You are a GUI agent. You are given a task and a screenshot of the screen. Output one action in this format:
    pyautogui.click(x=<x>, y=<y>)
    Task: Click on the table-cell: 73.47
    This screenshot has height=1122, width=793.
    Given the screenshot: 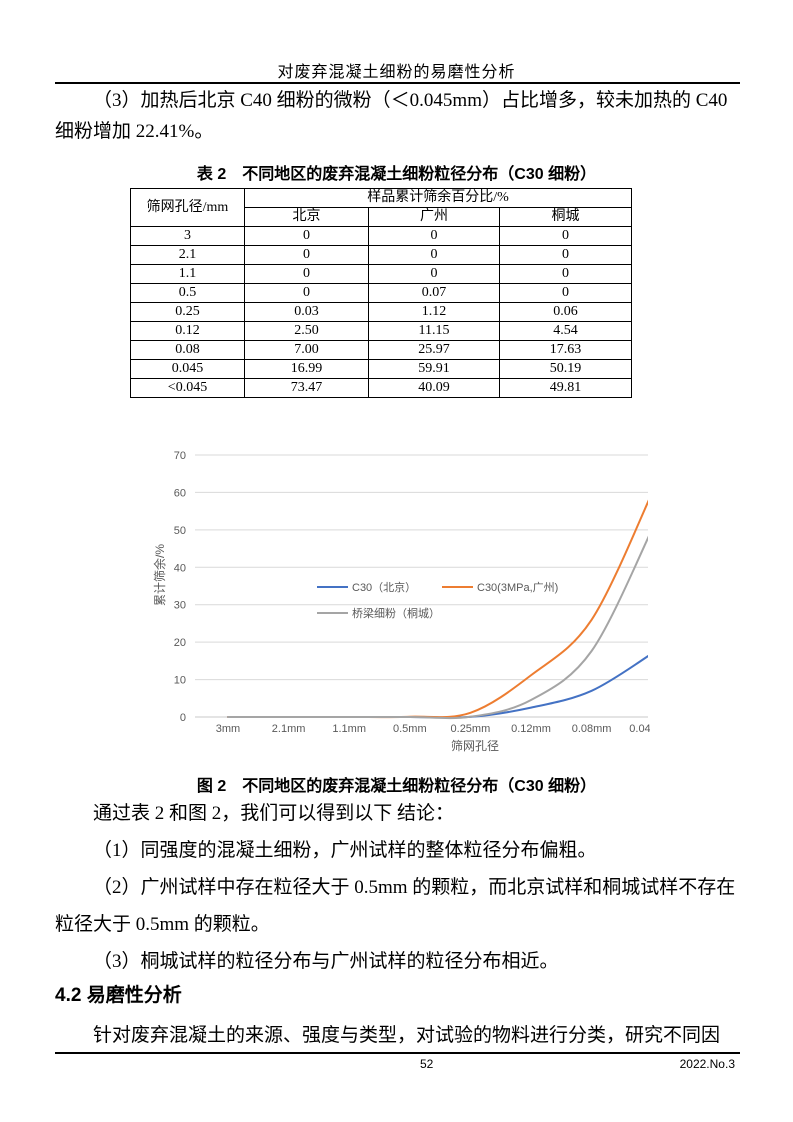 What is the action you would take?
    pyautogui.click(x=306, y=388)
    